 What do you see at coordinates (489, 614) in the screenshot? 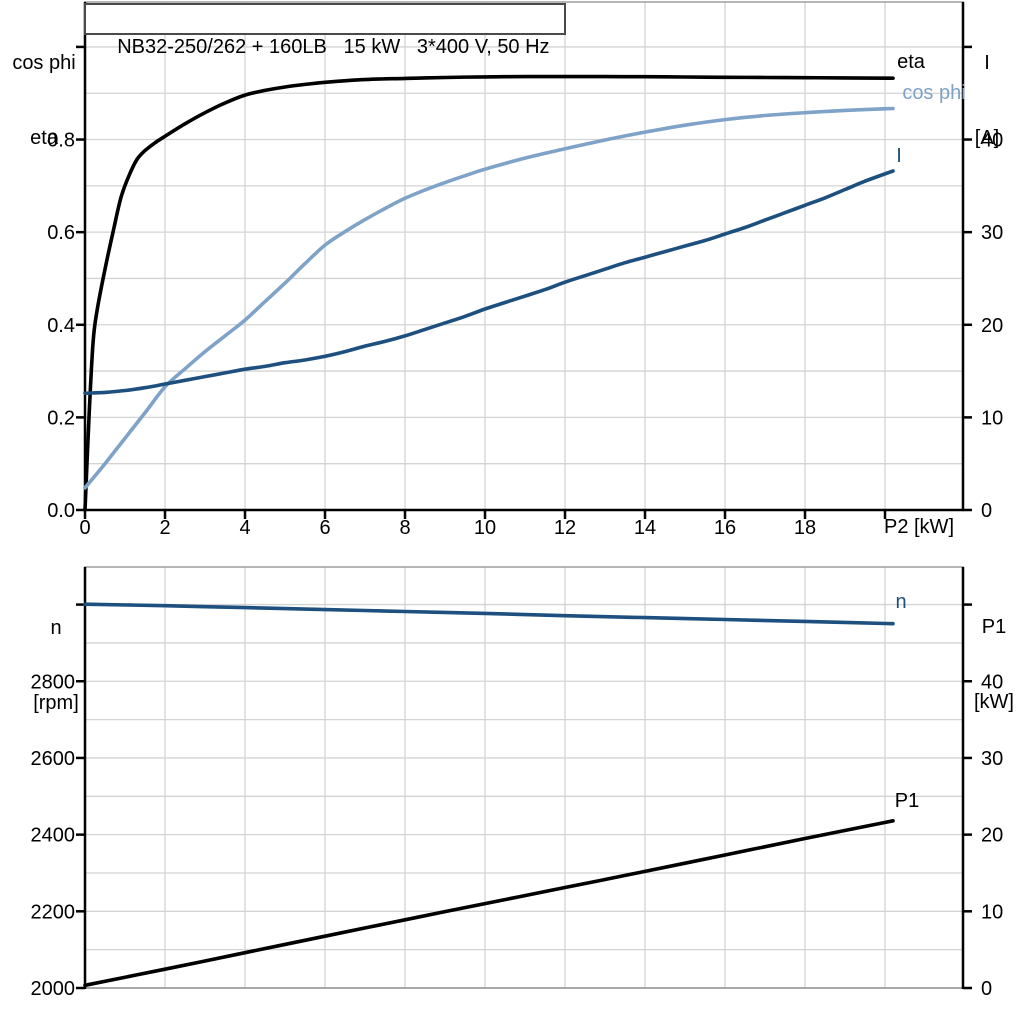
I see `n-curve` at bounding box center [489, 614].